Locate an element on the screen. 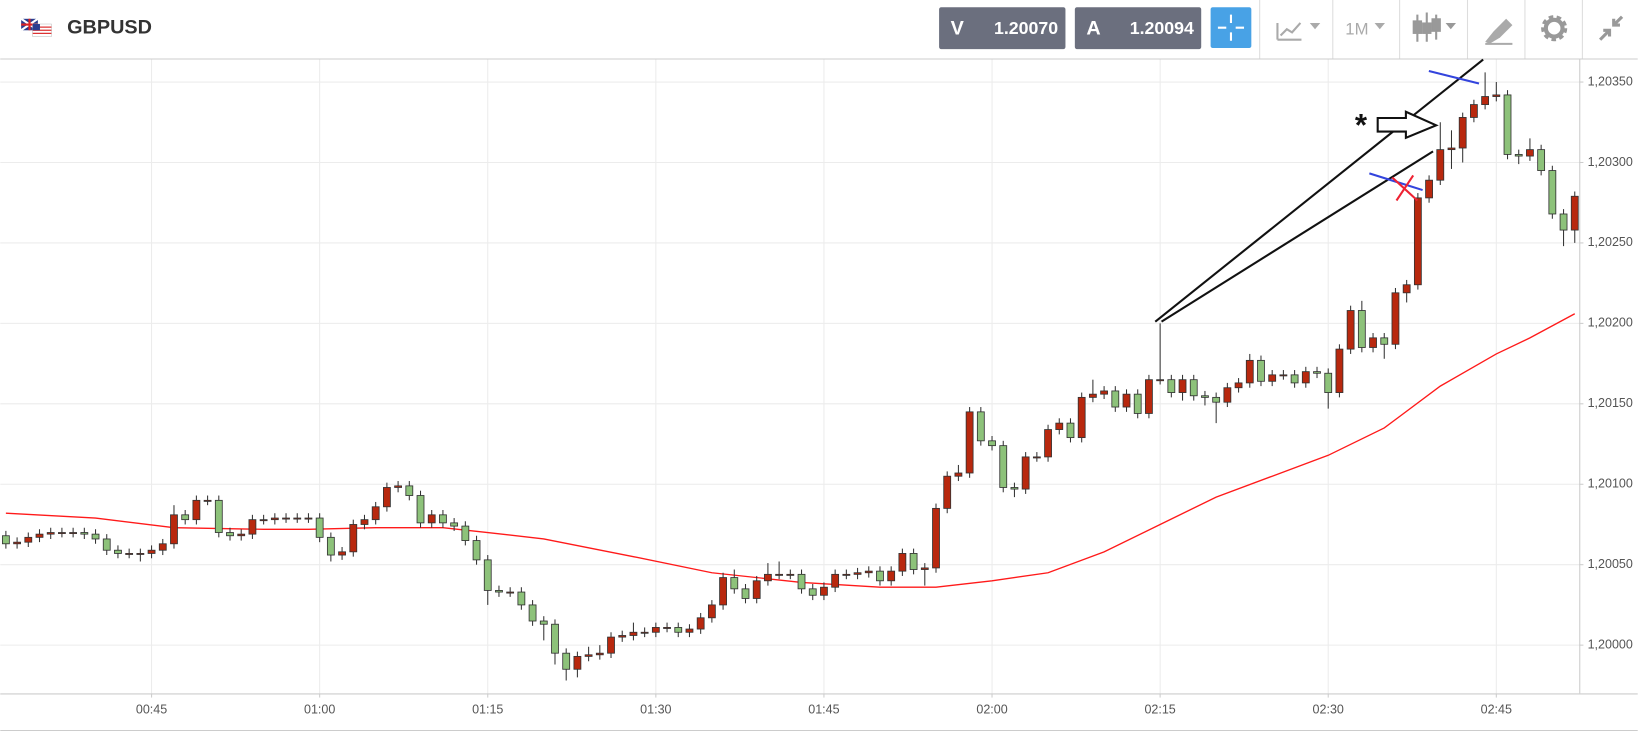  collapse-button is located at coordinates (1611, 28).